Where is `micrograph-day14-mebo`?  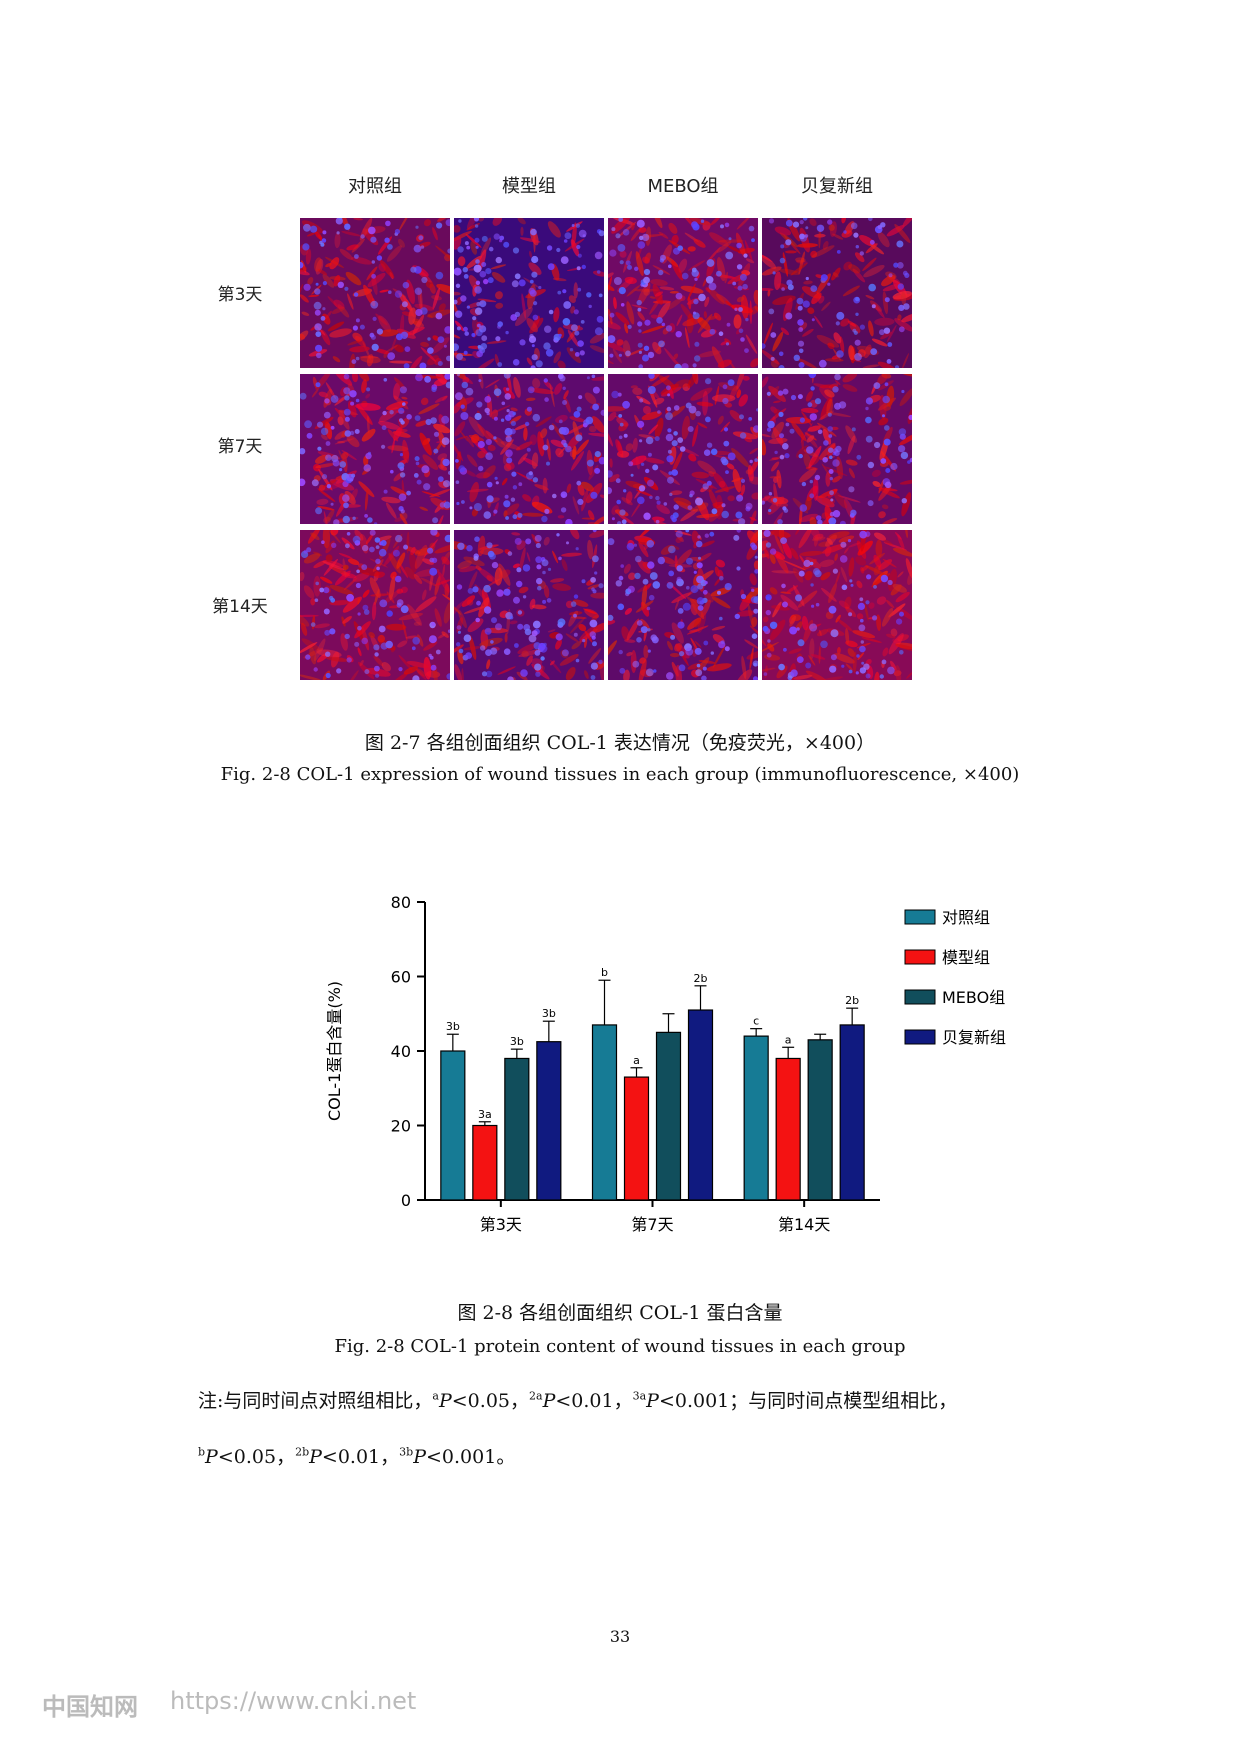
micrograph-day14-mebo is located at coordinates (683, 605).